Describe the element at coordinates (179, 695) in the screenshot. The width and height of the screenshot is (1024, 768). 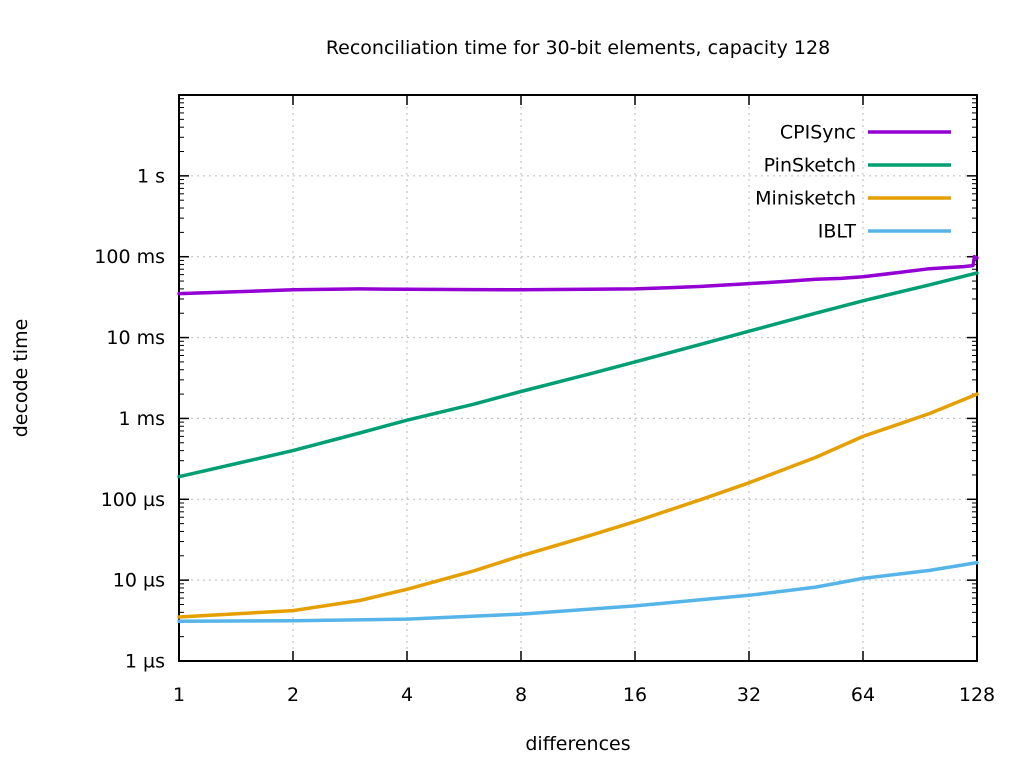
I see `x-tick-label: 1` at that location.